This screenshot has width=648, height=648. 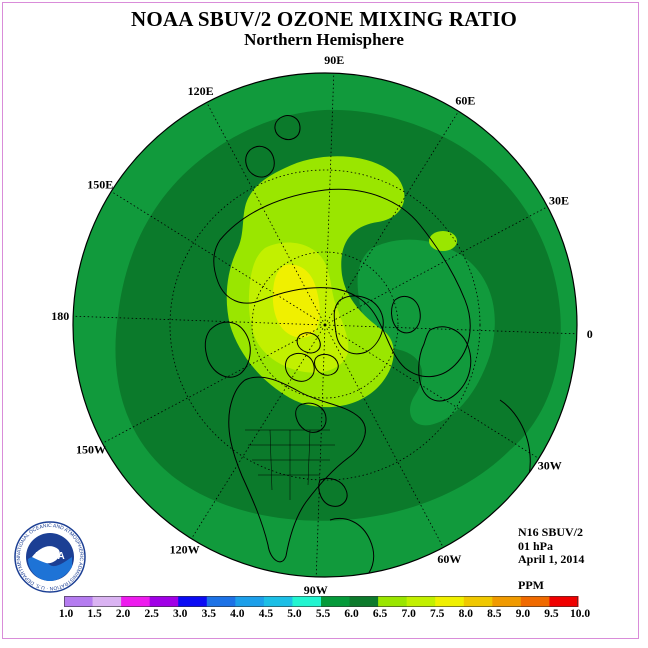 I want to click on date-label: April 1, 2014, so click(x=551, y=559).